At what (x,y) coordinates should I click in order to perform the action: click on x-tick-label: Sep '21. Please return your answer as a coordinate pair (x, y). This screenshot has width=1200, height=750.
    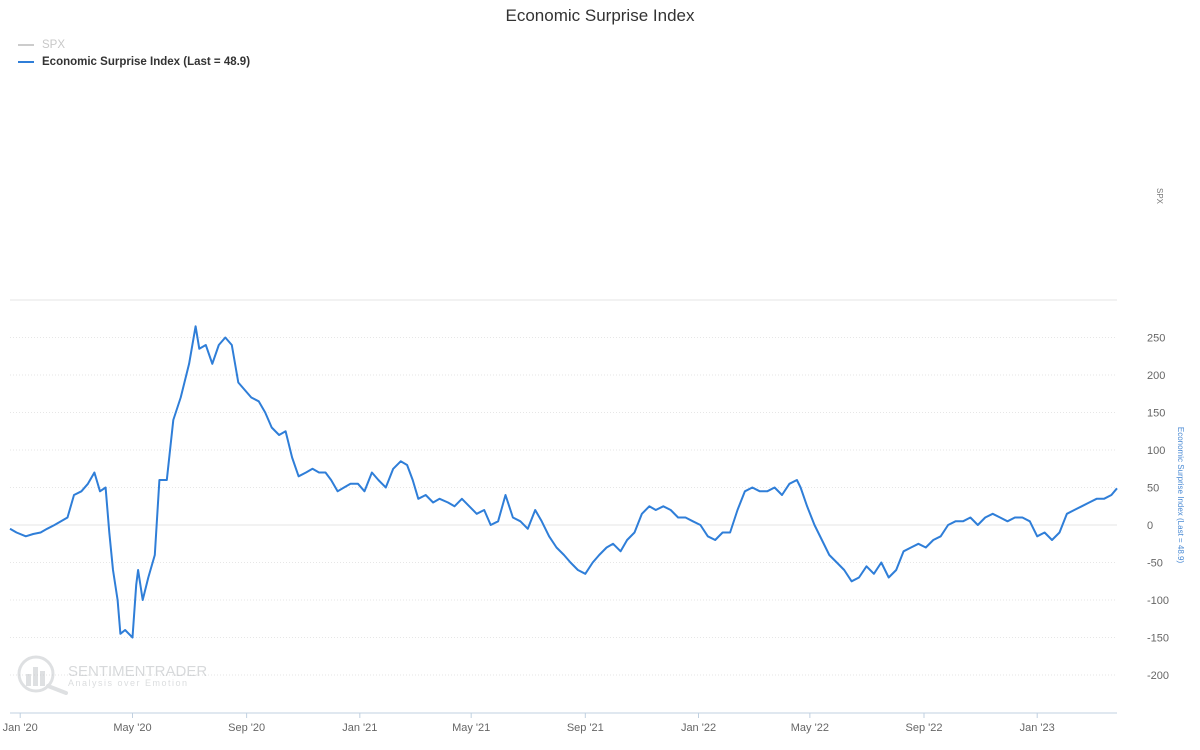
    Looking at the image, I should click on (585, 728).